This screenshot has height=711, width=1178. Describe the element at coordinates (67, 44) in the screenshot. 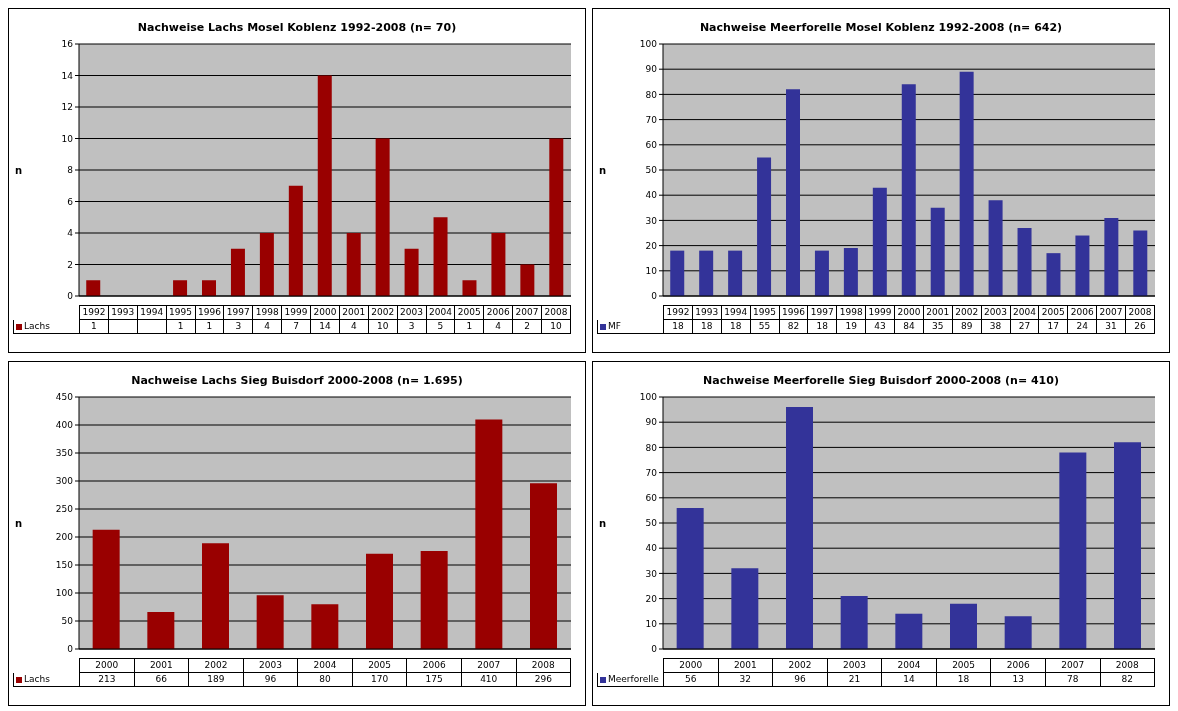

I see `y-tick-label: 16` at that location.